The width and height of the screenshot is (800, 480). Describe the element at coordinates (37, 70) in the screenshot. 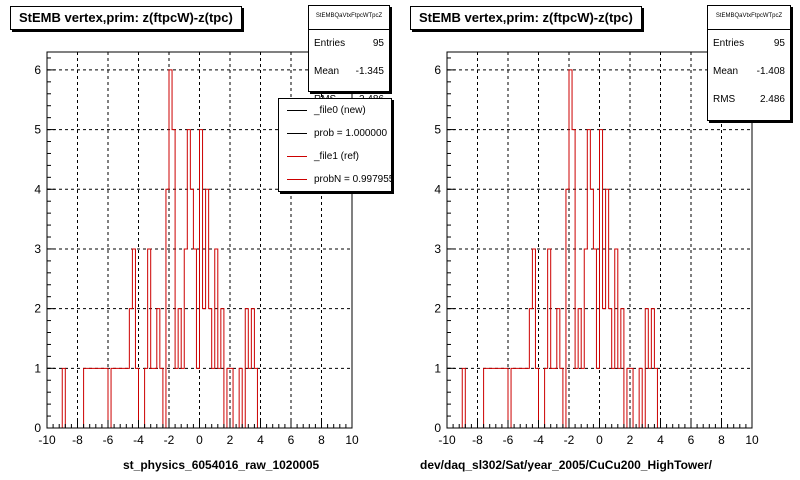

I see `y-tick-label: 6` at that location.